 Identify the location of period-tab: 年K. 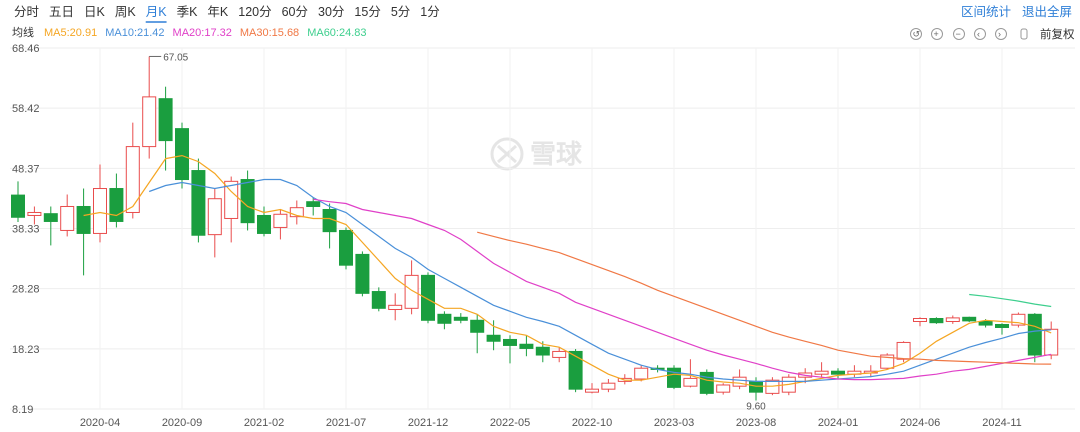
(218, 12).